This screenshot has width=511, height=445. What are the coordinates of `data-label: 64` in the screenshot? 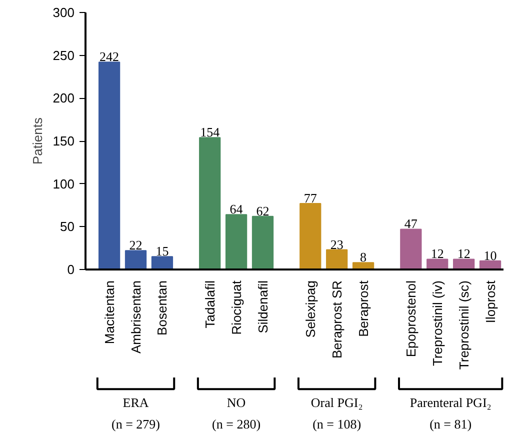 It's located at (237, 209).